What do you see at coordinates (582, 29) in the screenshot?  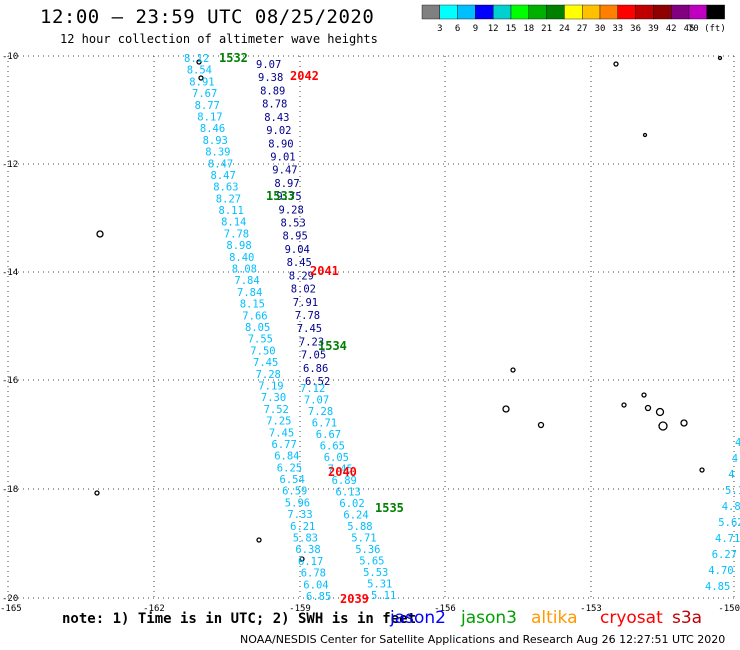 I see `scale-tick-label: 27` at bounding box center [582, 29].